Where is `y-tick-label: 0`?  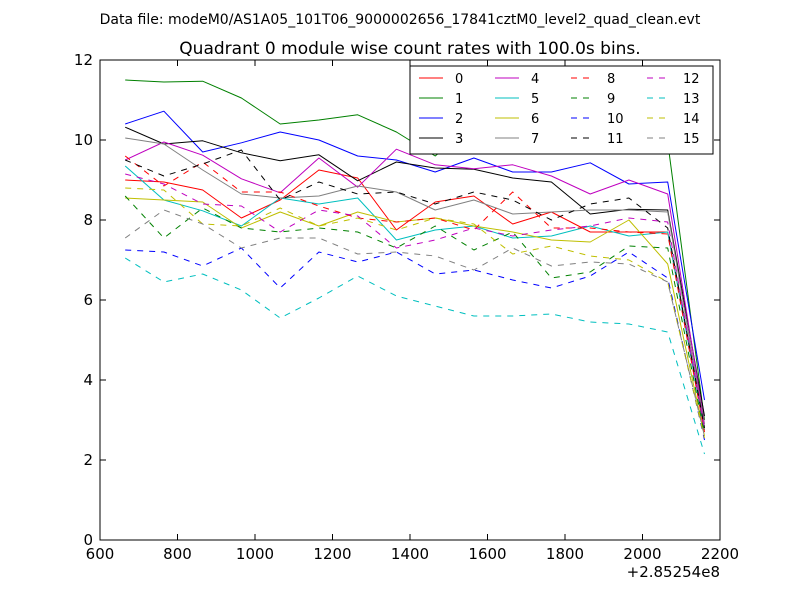
y-tick-label: 0 is located at coordinates (88, 540).